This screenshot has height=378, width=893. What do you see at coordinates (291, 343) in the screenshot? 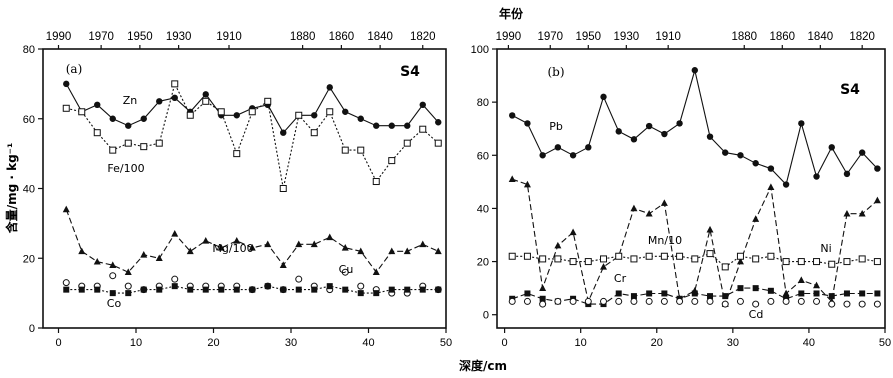
I see `x-tick-label: 30` at bounding box center [291, 343].